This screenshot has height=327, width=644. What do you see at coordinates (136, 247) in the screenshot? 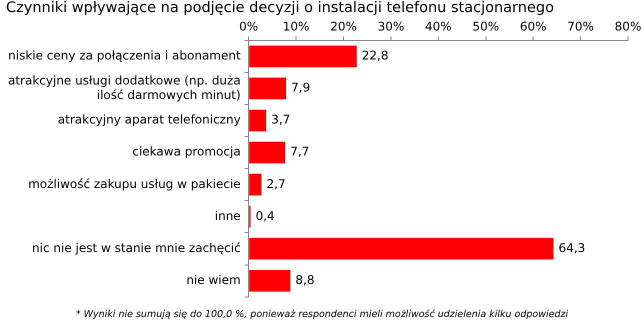
I see `y-tick-label: nic nie jest w stanie mnie zachęcić` at bounding box center [136, 247].